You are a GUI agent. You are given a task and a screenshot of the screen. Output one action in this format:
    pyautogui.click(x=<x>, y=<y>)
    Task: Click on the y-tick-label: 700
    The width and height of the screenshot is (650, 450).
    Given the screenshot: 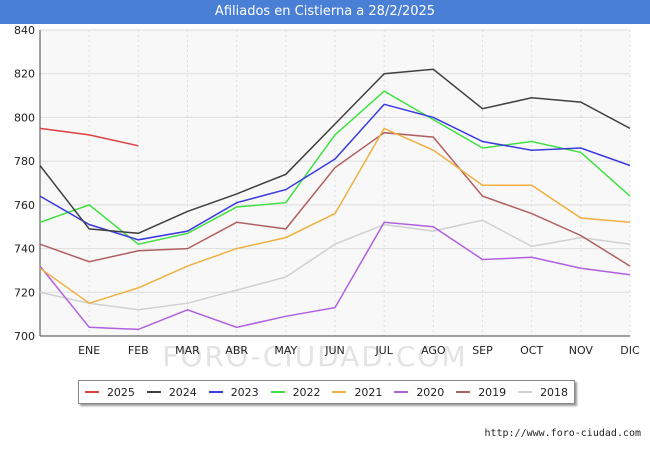 What is the action you would take?
    pyautogui.click(x=24, y=336)
    